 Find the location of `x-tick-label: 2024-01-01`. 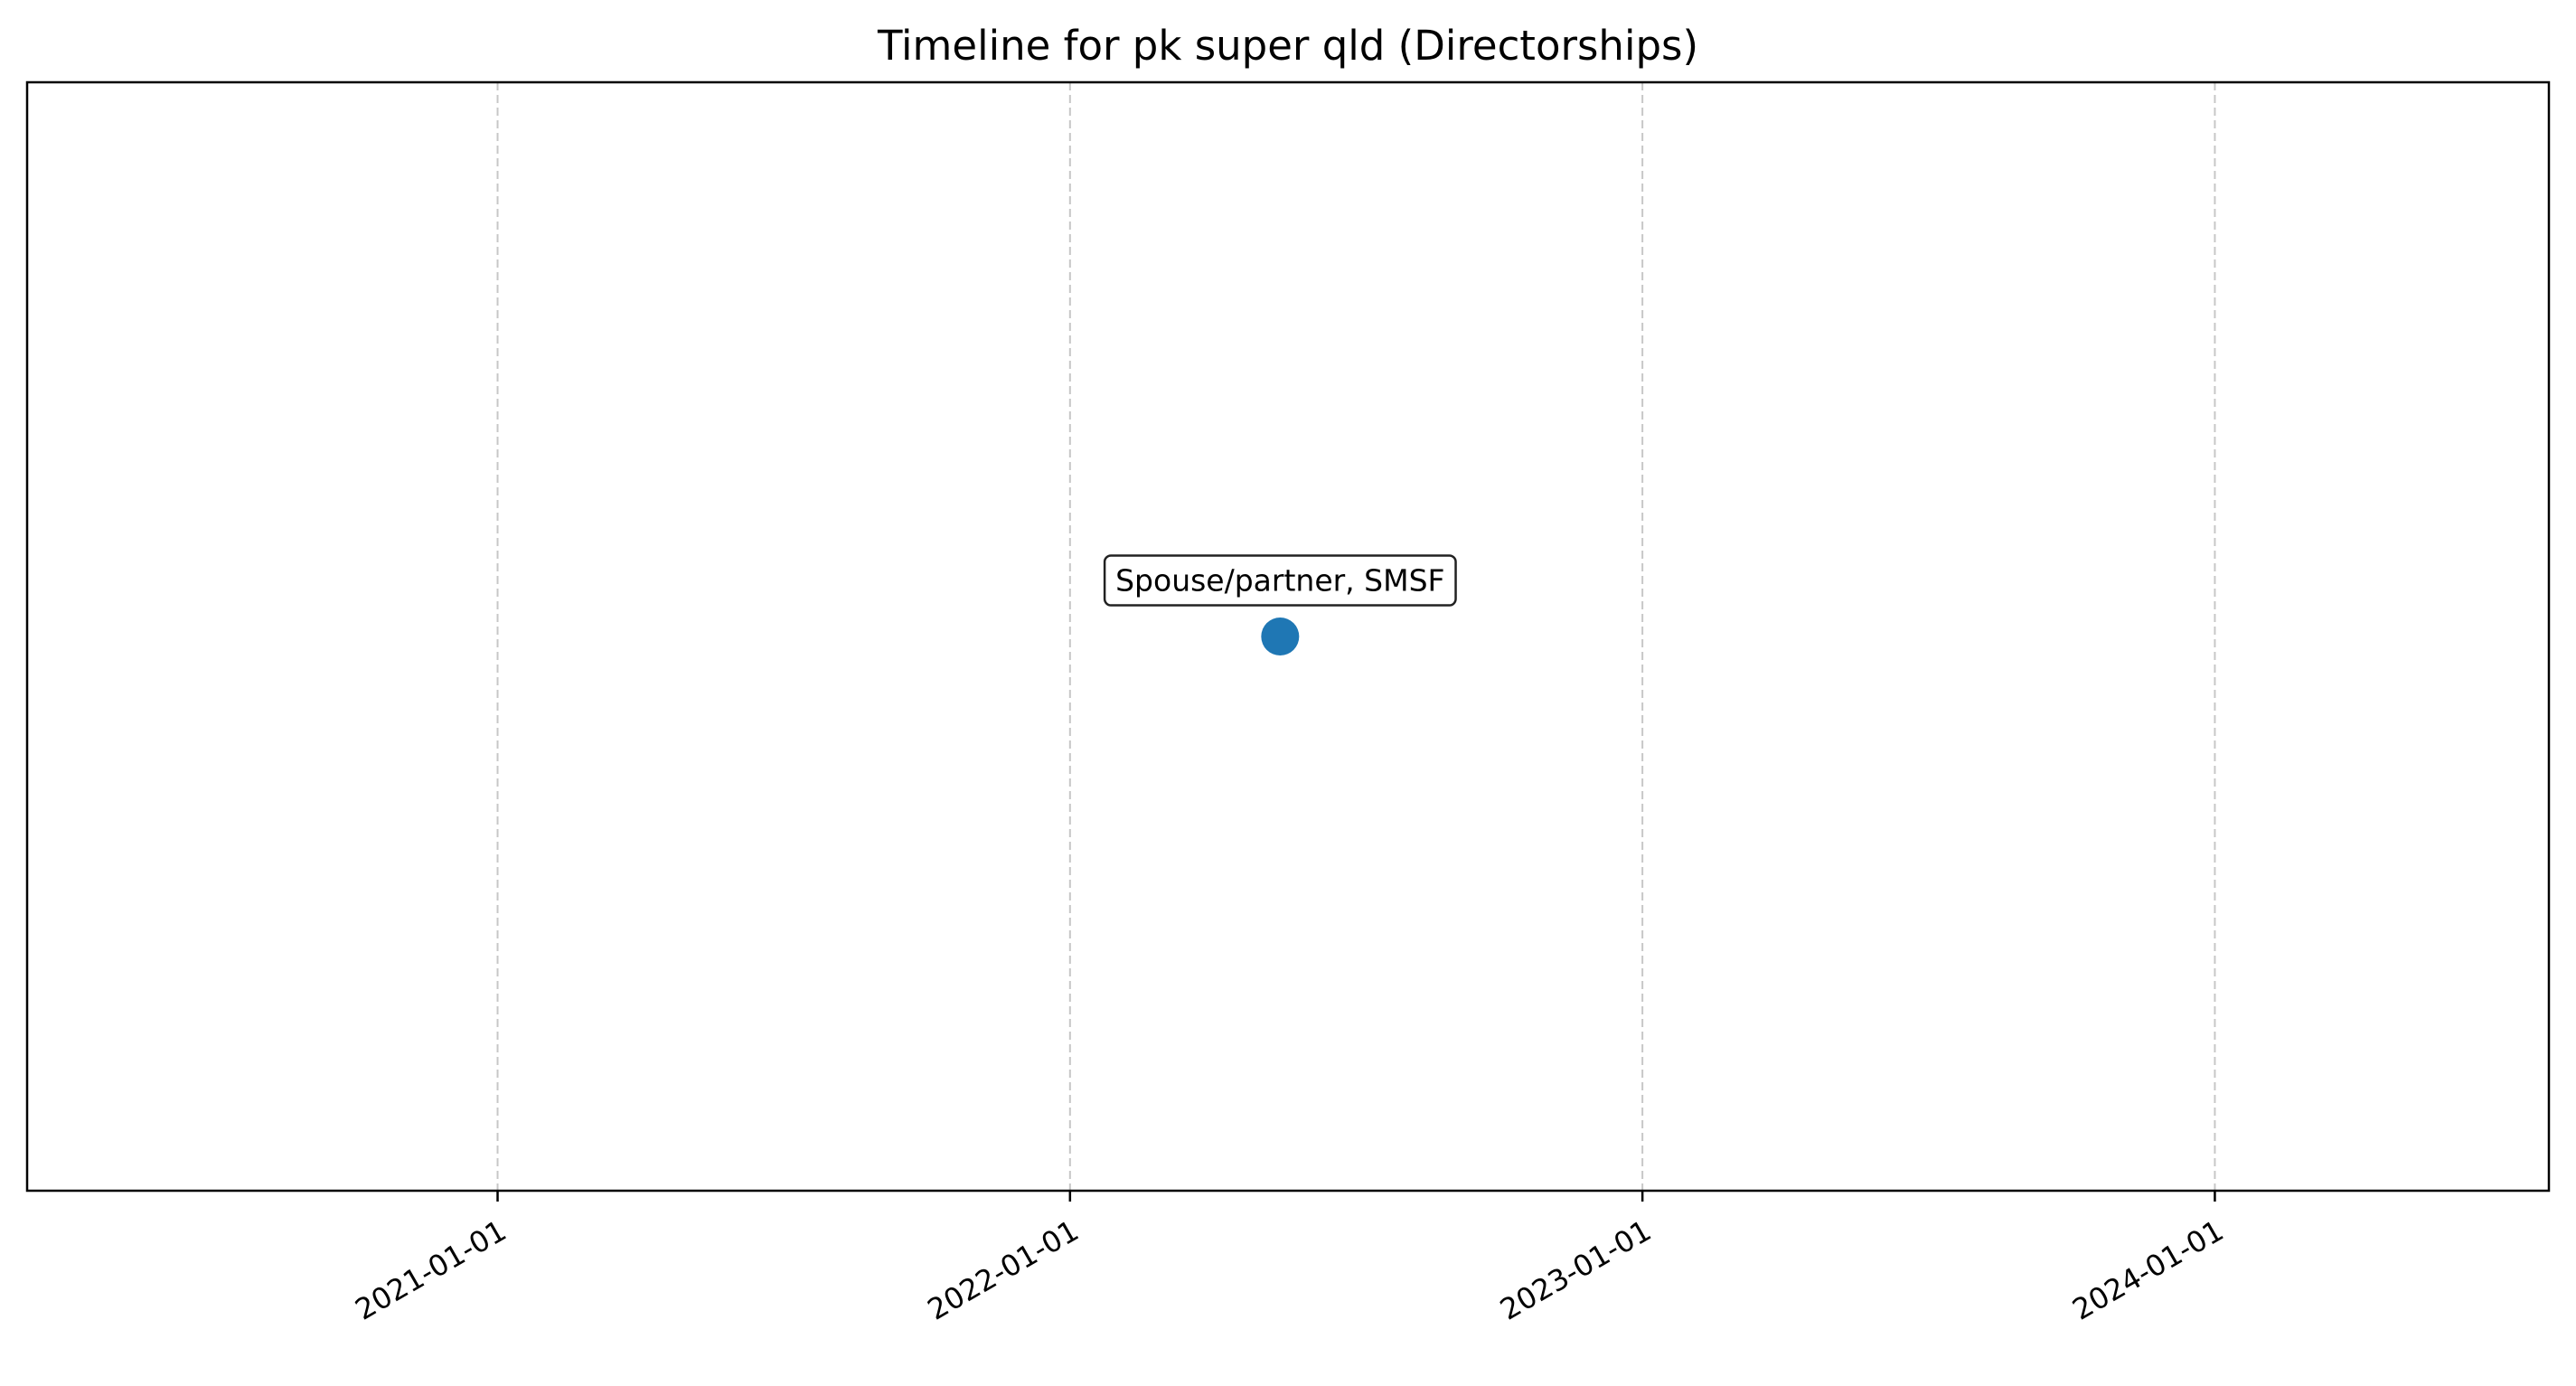

x-tick-label: 2024-01-01 is located at coordinates (2147, 1270).